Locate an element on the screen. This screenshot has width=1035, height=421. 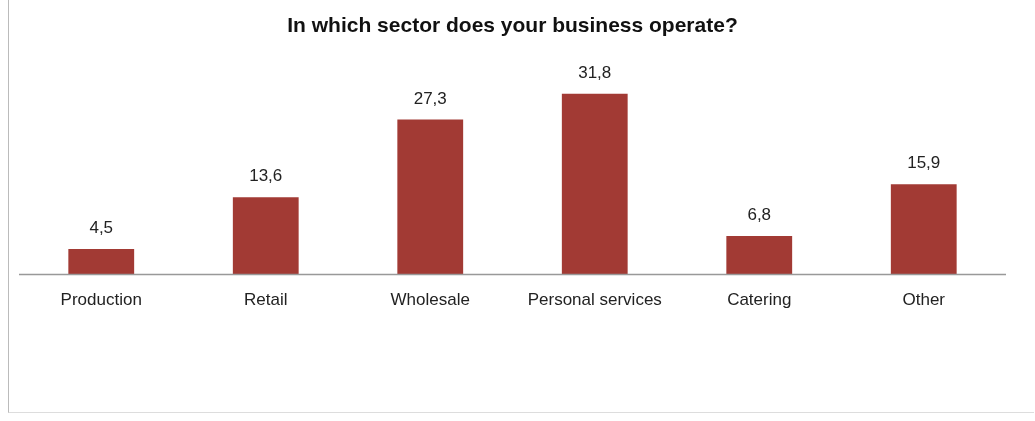
data-label: 6,8 is located at coordinates (759, 215).